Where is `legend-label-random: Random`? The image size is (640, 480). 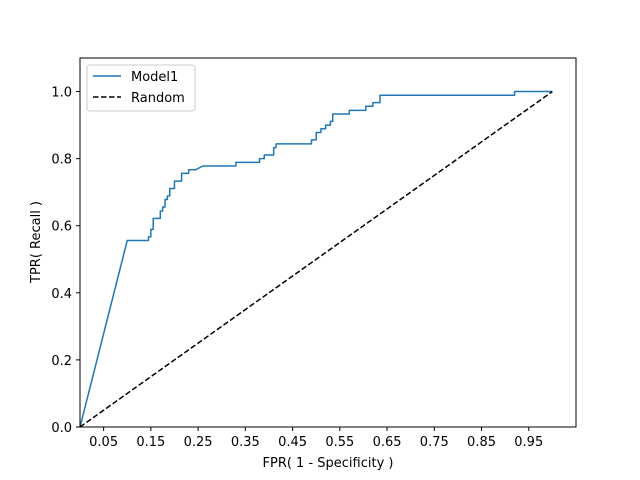
legend-label-random: Random is located at coordinates (158, 98).